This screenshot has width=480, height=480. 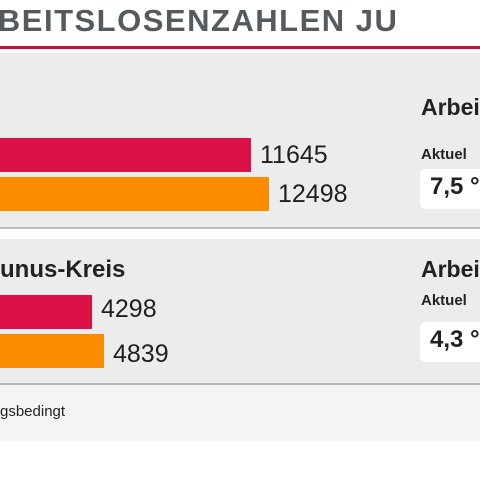 What do you see at coordinates (444, 300) in the screenshot?
I see `sidebar-bottom-subtitle: Aktuel` at bounding box center [444, 300].